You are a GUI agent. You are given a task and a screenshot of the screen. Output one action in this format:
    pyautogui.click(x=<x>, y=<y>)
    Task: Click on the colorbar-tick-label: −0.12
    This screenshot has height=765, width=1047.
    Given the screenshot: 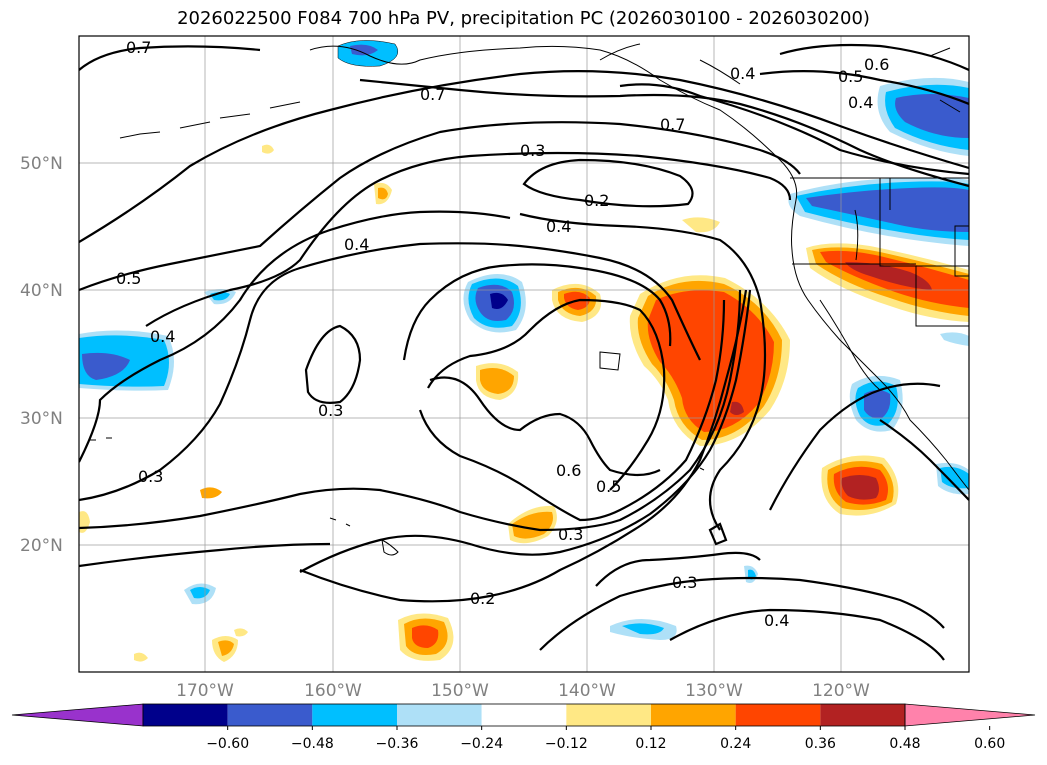 What is the action you would take?
    pyautogui.click(x=566, y=744)
    